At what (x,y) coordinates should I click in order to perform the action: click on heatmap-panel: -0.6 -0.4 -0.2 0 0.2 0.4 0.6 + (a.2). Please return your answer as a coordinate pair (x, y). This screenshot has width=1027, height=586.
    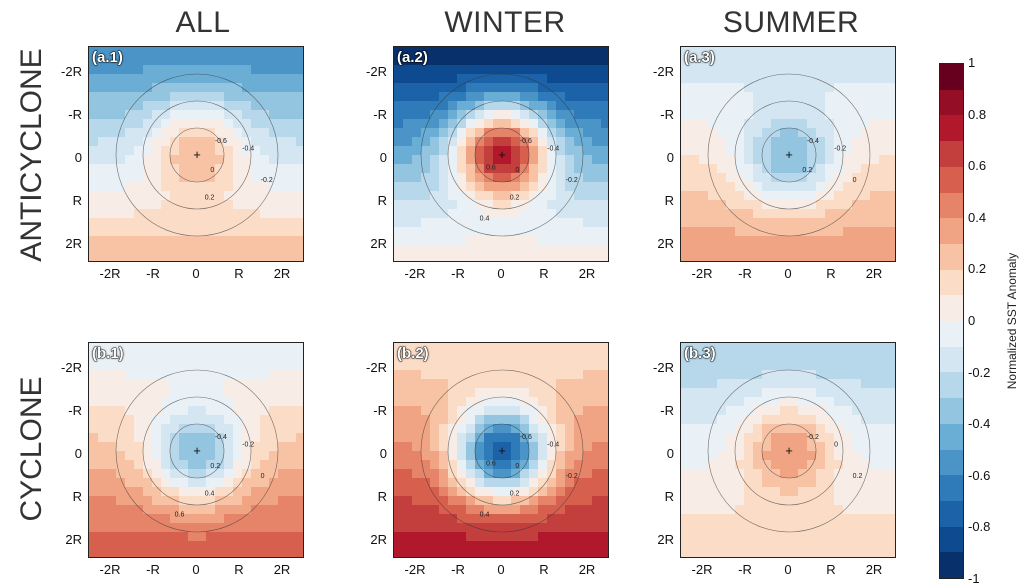
    Looking at the image, I should click on (501, 154).